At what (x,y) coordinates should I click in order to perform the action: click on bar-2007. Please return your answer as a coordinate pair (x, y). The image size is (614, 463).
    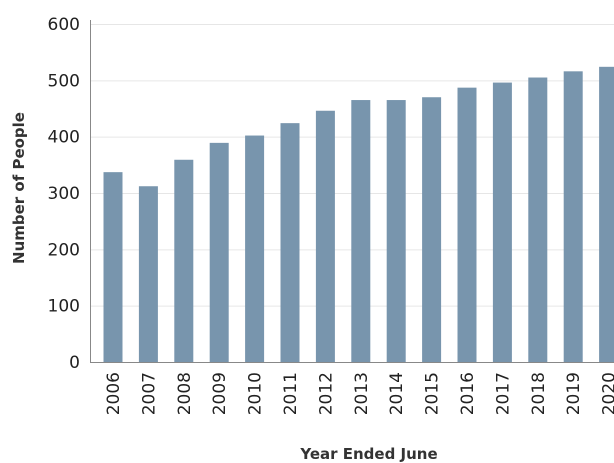
    Looking at the image, I should click on (148, 274).